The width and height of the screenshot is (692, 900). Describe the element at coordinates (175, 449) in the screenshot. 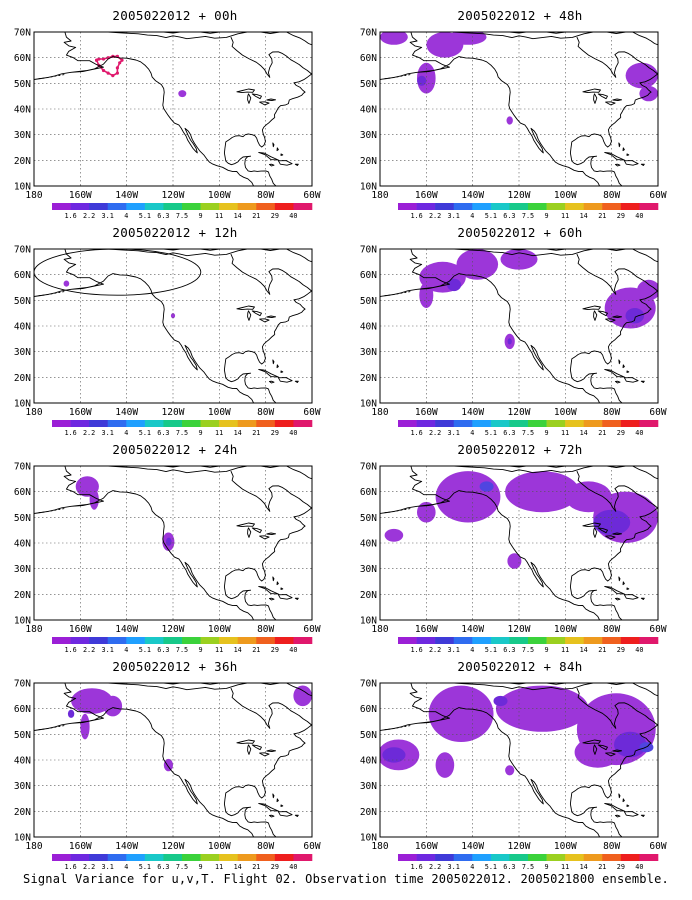

I see `panel-title: 2005022012 + 24h` at that location.